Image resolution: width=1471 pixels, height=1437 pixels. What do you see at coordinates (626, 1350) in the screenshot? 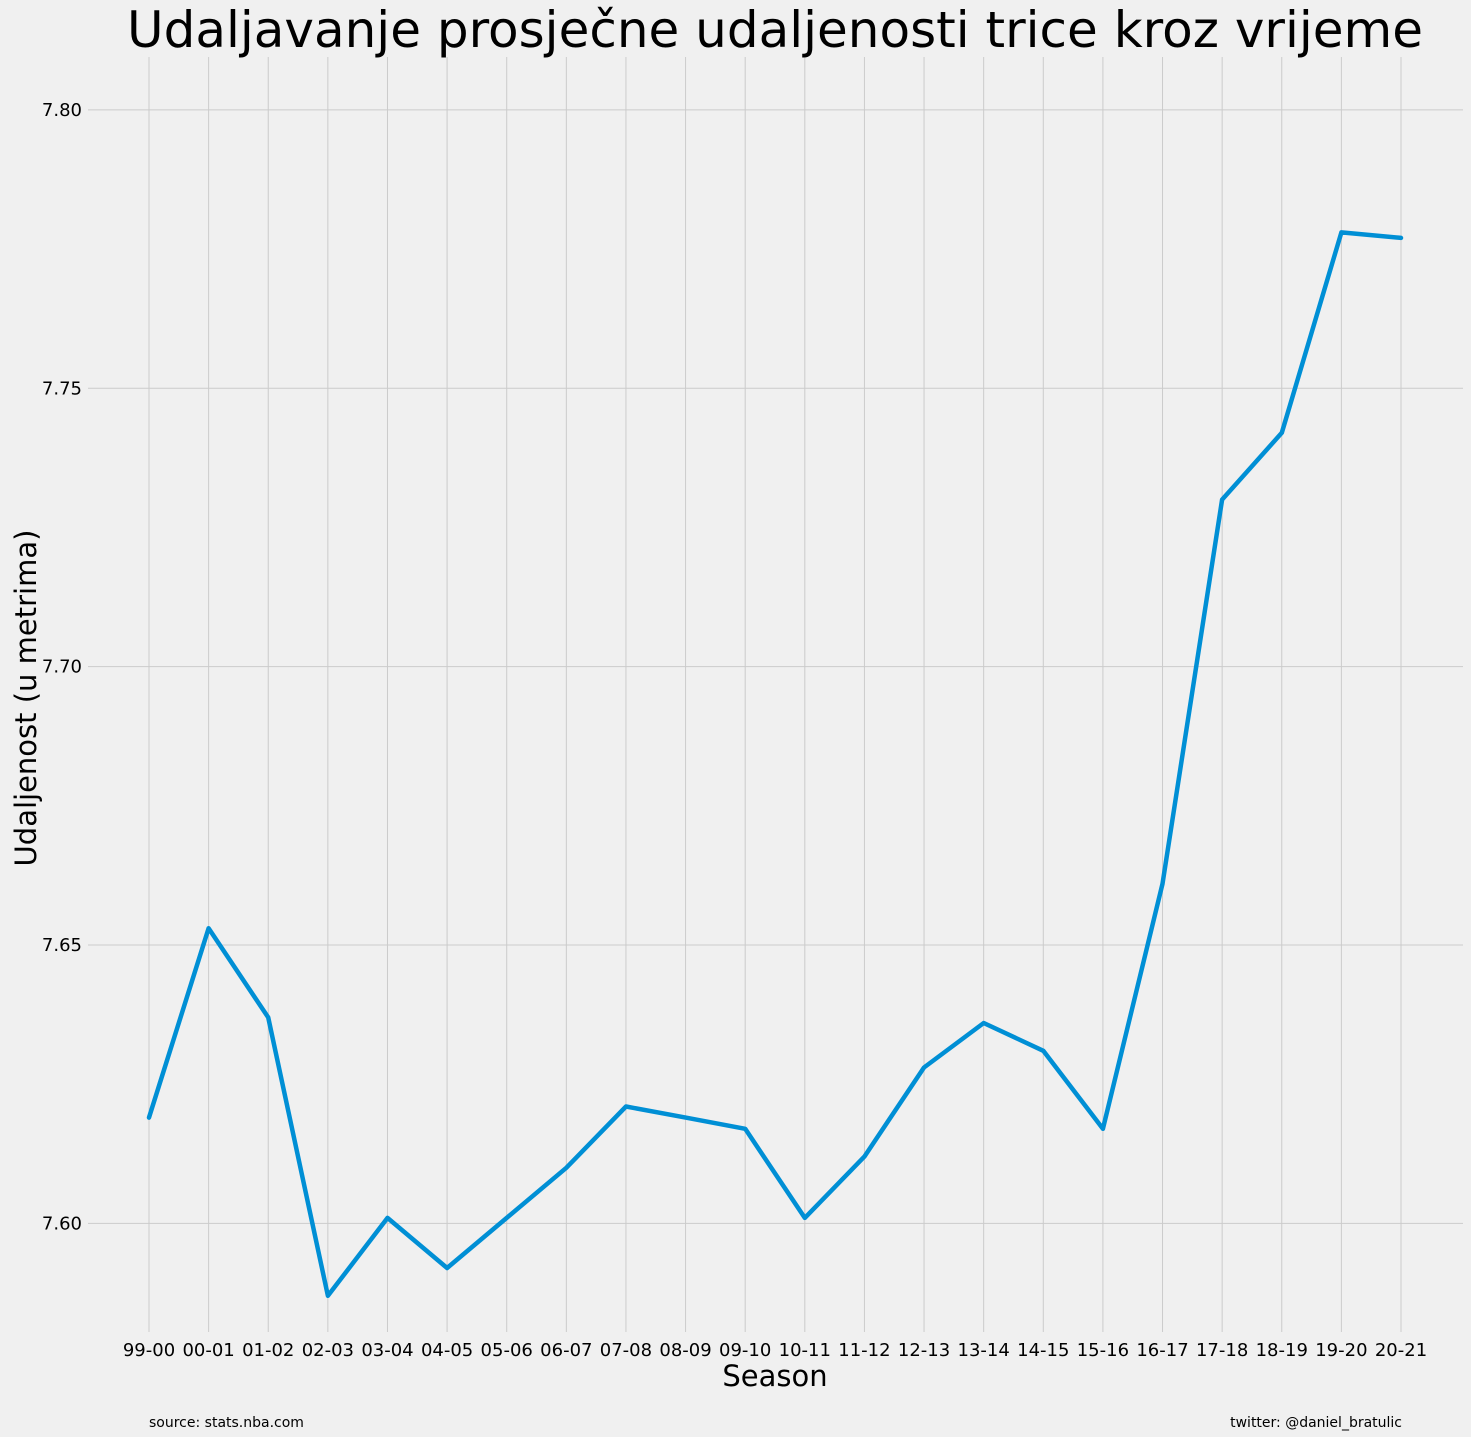
I see `x-tick-label: 07-08` at bounding box center [626, 1350].